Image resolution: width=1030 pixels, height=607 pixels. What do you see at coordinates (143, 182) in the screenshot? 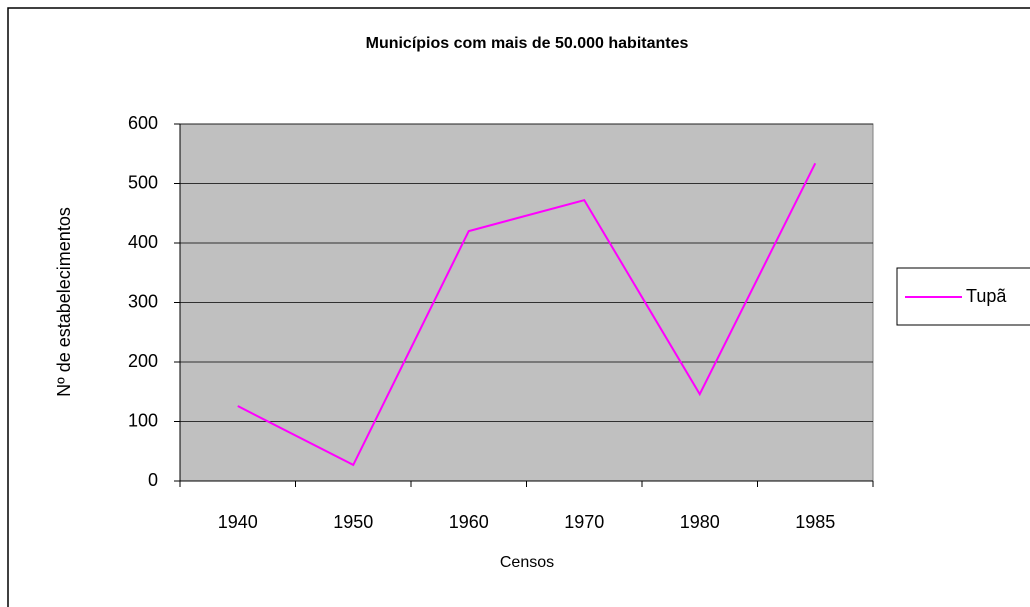
I see `y-tick-label: 500` at bounding box center [143, 182].